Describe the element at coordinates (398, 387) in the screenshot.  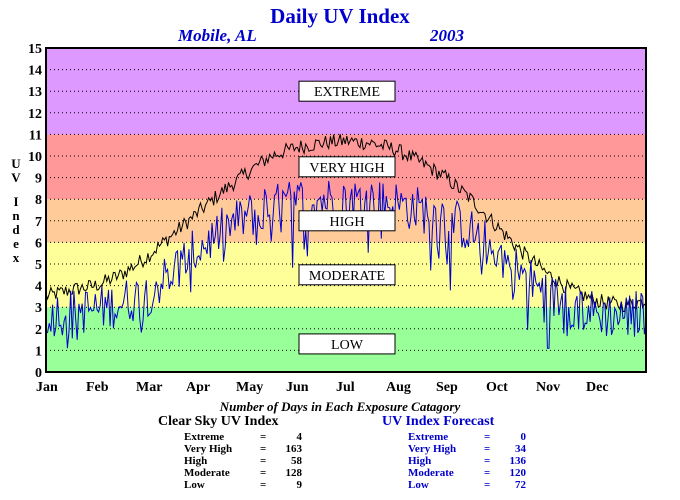
I see `x-tick-label: Aug` at that location.